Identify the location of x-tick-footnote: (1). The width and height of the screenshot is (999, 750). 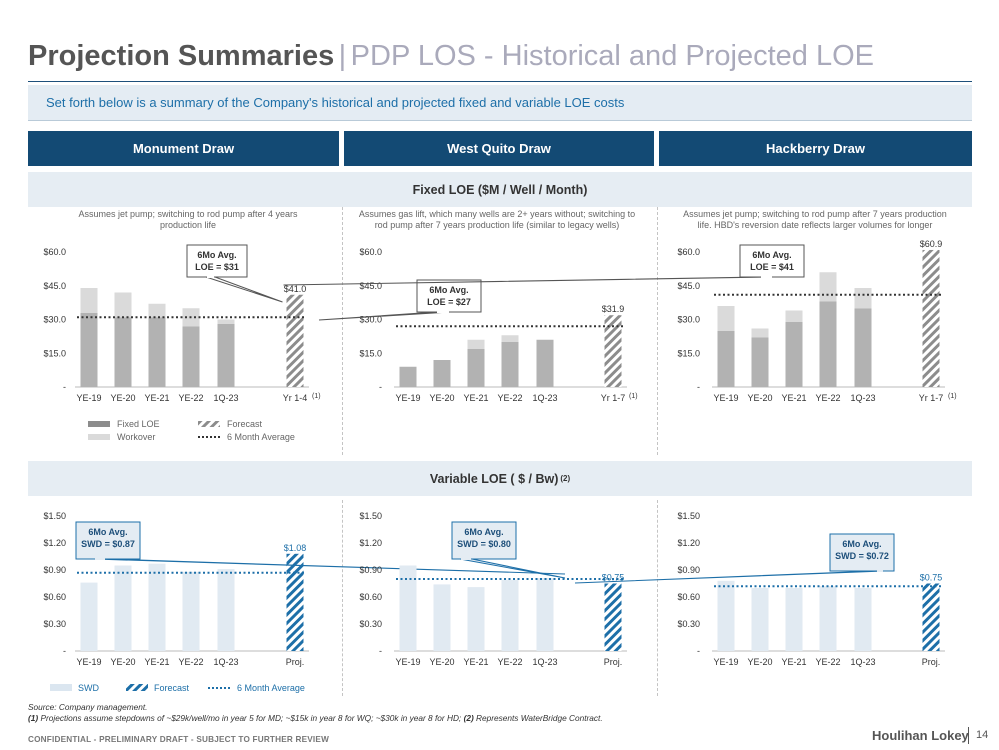
(633, 396).